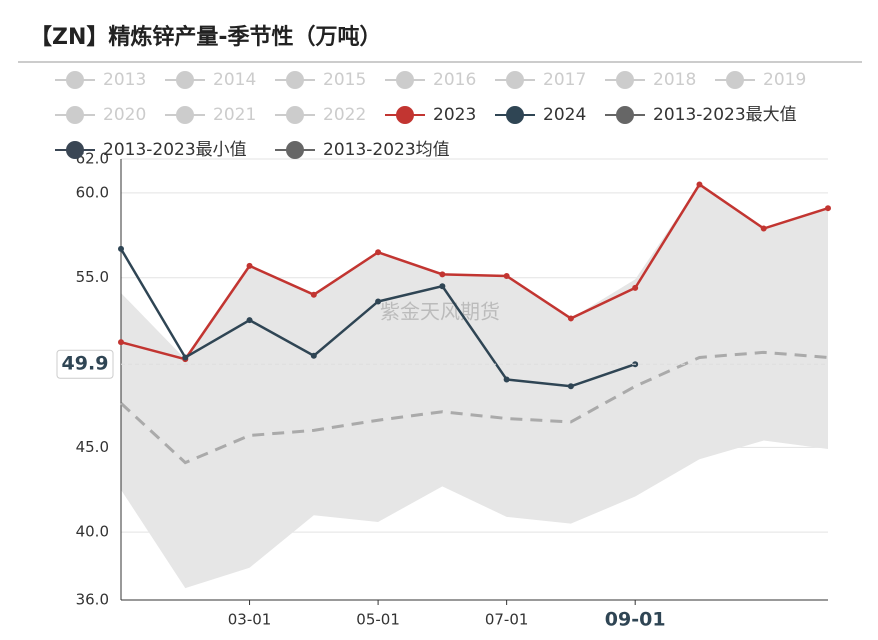  Describe the element at coordinates (474, 407) in the screenshot. I see `series-line` at that location.